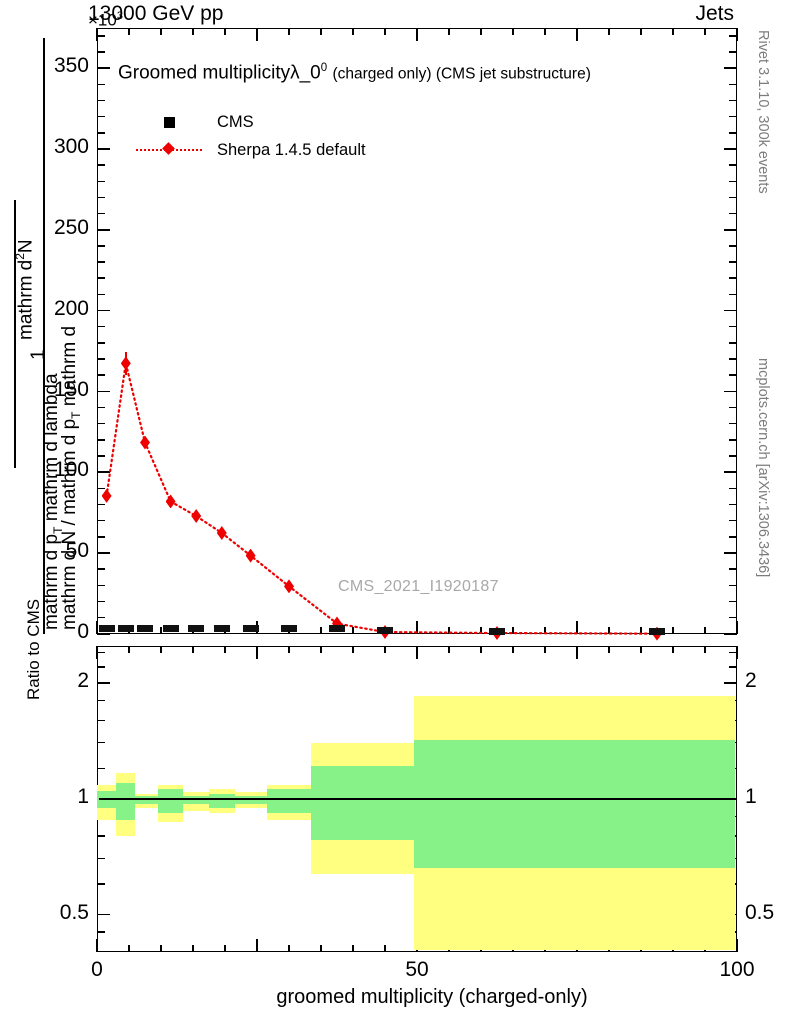 The width and height of the screenshot is (786, 1024). What do you see at coordinates (737, 969) in the screenshot?
I see `x-tick-label: 100` at bounding box center [737, 969].